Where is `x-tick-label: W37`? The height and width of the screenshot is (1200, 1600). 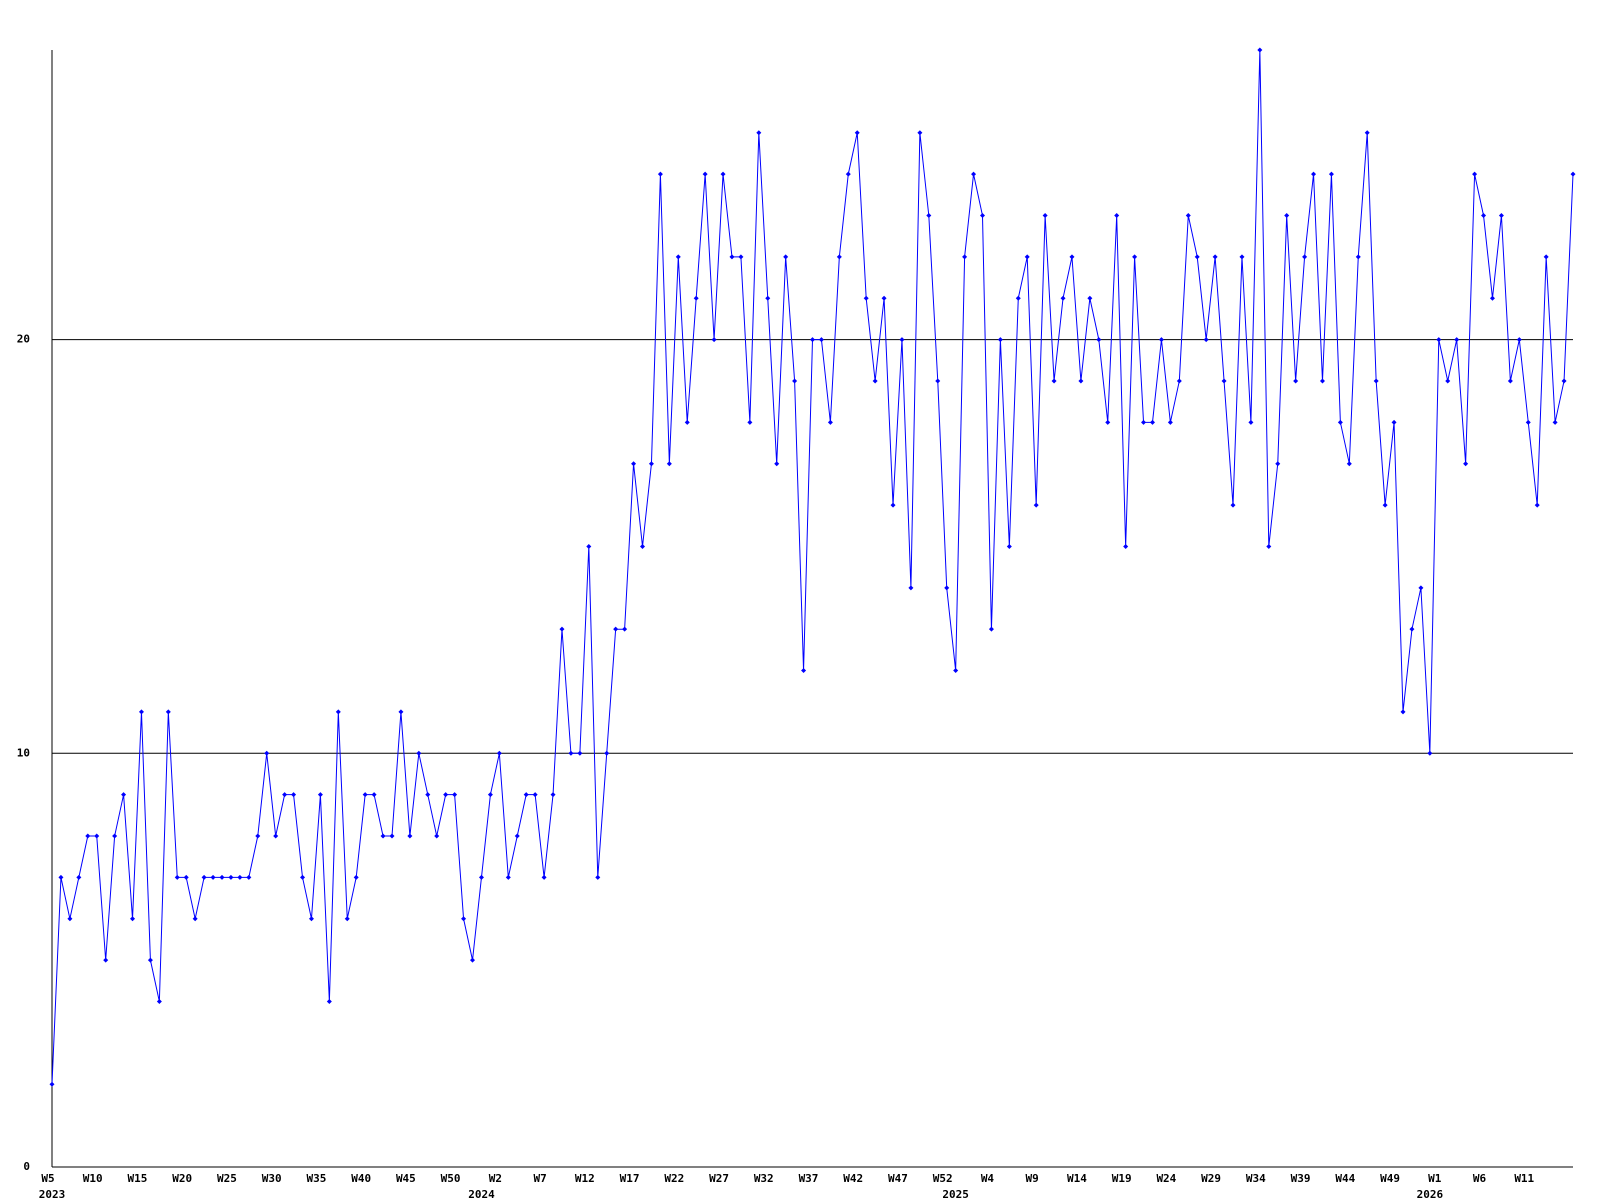
x-tick-label: W37 is located at coordinates (809, 1178).